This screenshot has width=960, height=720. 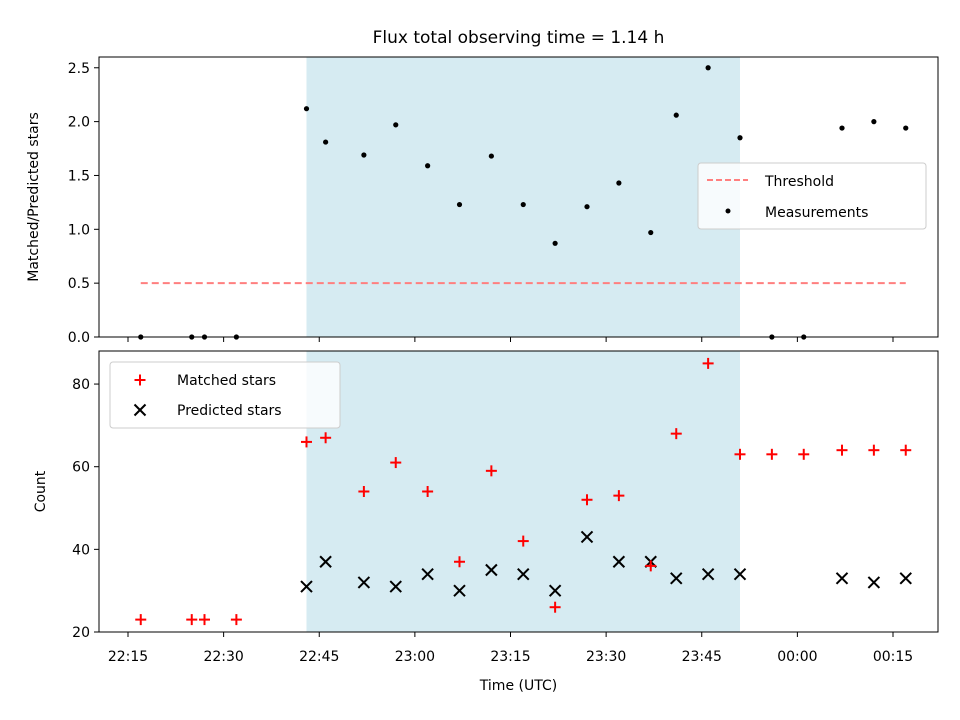 I want to click on legend-predicted-label: Predicted stars, so click(x=229, y=411).